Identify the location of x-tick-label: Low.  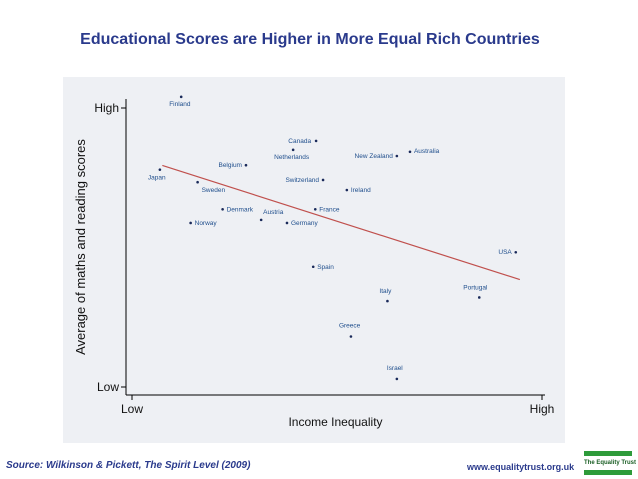
(132, 409).